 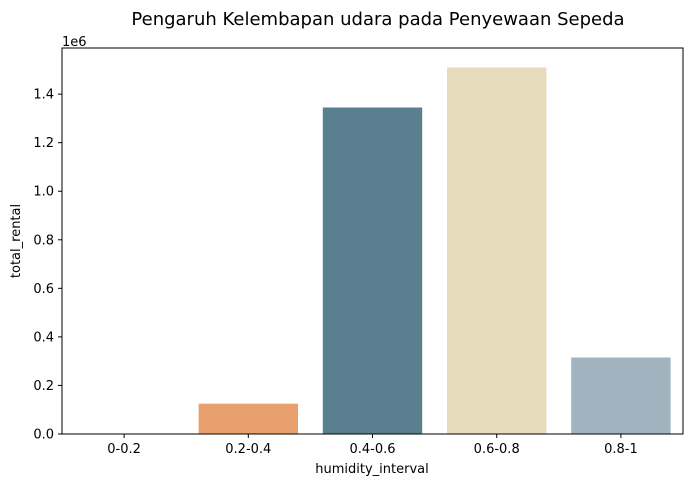 What do you see at coordinates (43, 337) in the screenshot?
I see `y-tick-label: 0.4` at bounding box center [43, 337].